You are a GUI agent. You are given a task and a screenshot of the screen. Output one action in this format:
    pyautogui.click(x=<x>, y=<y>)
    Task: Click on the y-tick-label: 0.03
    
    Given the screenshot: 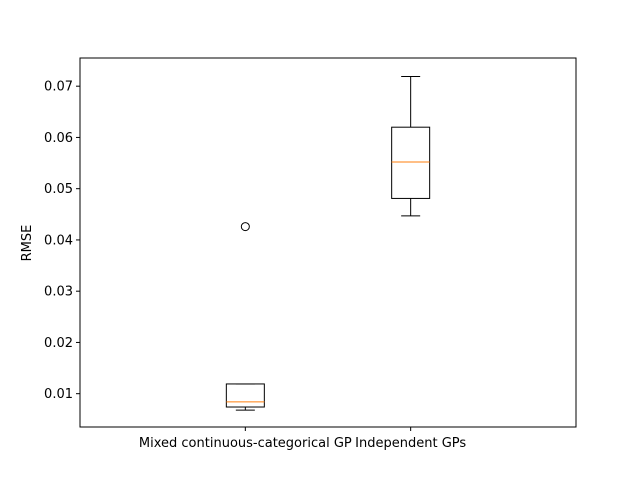 What is the action you would take?
    pyautogui.click(x=58, y=292)
    